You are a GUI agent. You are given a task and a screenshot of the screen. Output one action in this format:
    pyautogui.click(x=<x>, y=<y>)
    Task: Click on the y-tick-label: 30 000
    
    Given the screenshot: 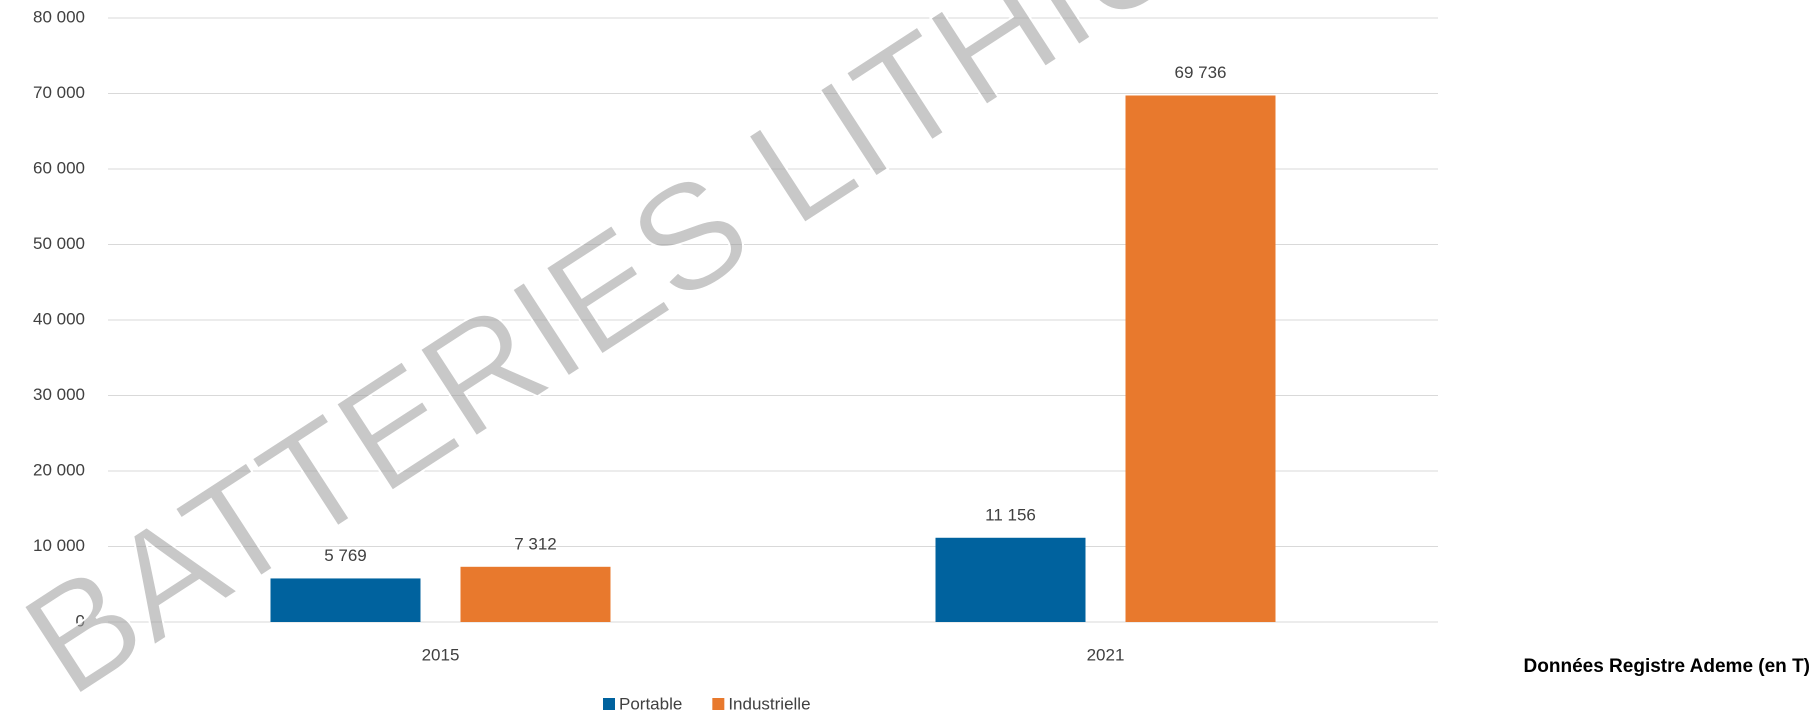 What is the action you would take?
    pyautogui.click(x=59, y=394)
    